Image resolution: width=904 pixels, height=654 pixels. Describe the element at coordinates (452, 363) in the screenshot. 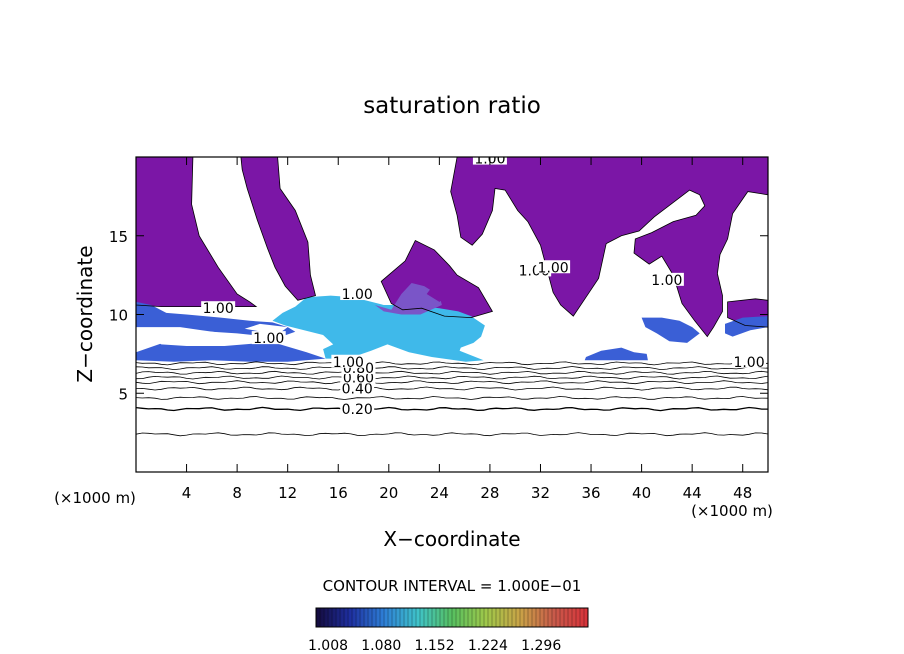

I see `contour-0.9` at that location.